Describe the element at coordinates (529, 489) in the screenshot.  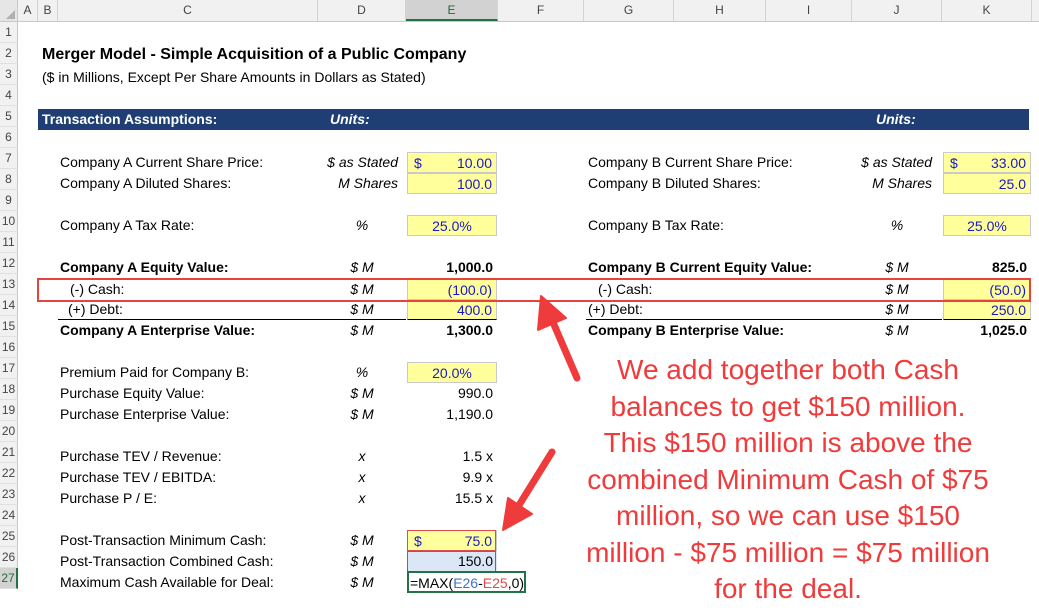
I see `arrow-down-to-formula-icon` at that location.